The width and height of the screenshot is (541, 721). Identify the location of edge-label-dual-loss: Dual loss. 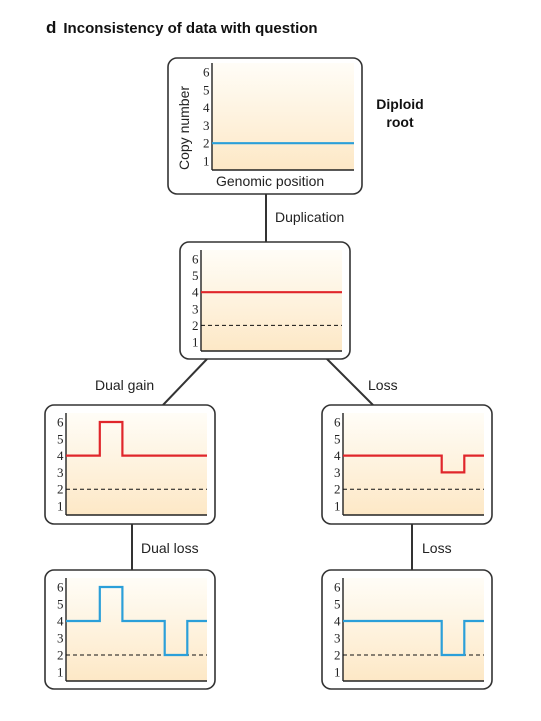
(170, 548).